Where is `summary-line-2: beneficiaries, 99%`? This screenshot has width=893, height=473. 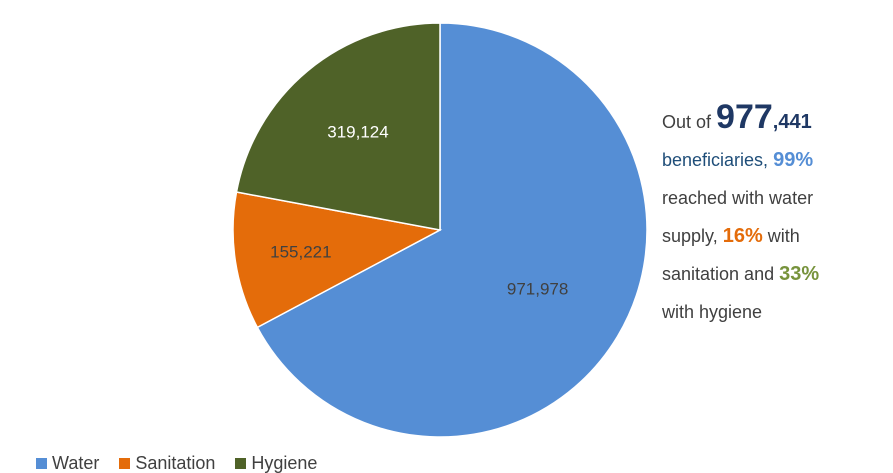
summary-line-2: beneficiaries, 99% is located at coordinates (776, 160).